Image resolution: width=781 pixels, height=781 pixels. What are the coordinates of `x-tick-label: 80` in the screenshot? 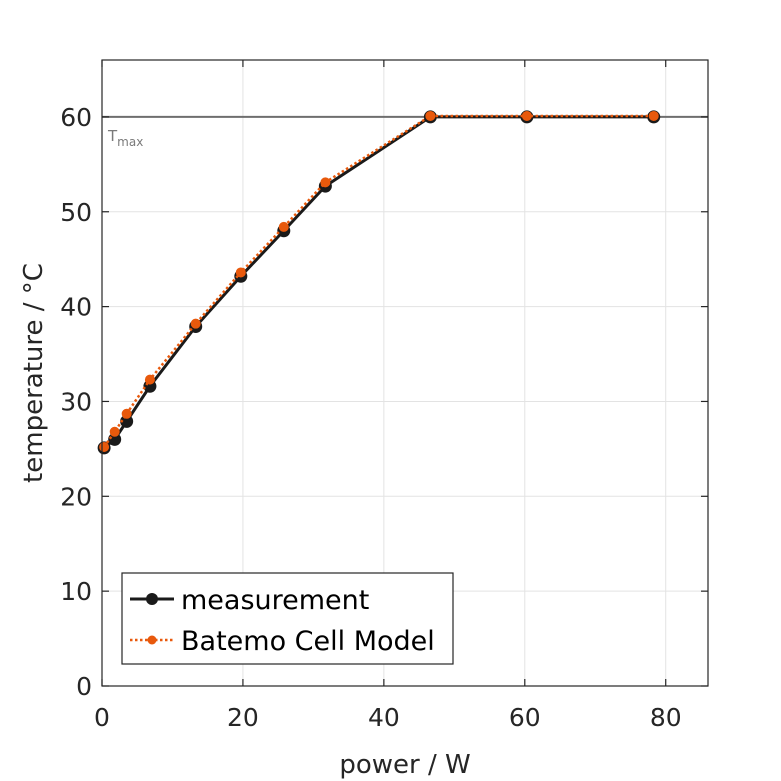 It's located at (666, 717).